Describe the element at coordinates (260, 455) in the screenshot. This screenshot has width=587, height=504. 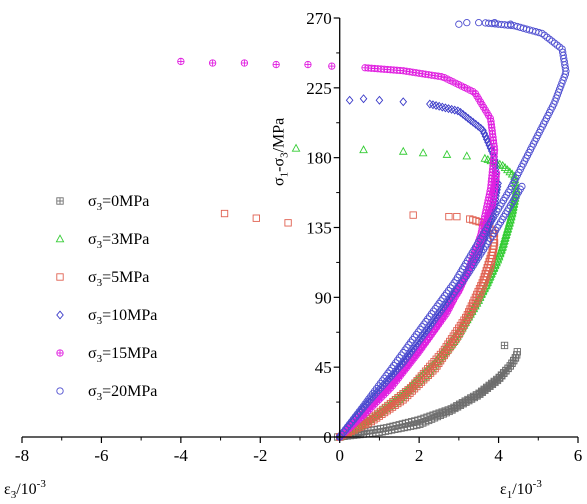
I see `x-tick-label: -2` at that location.